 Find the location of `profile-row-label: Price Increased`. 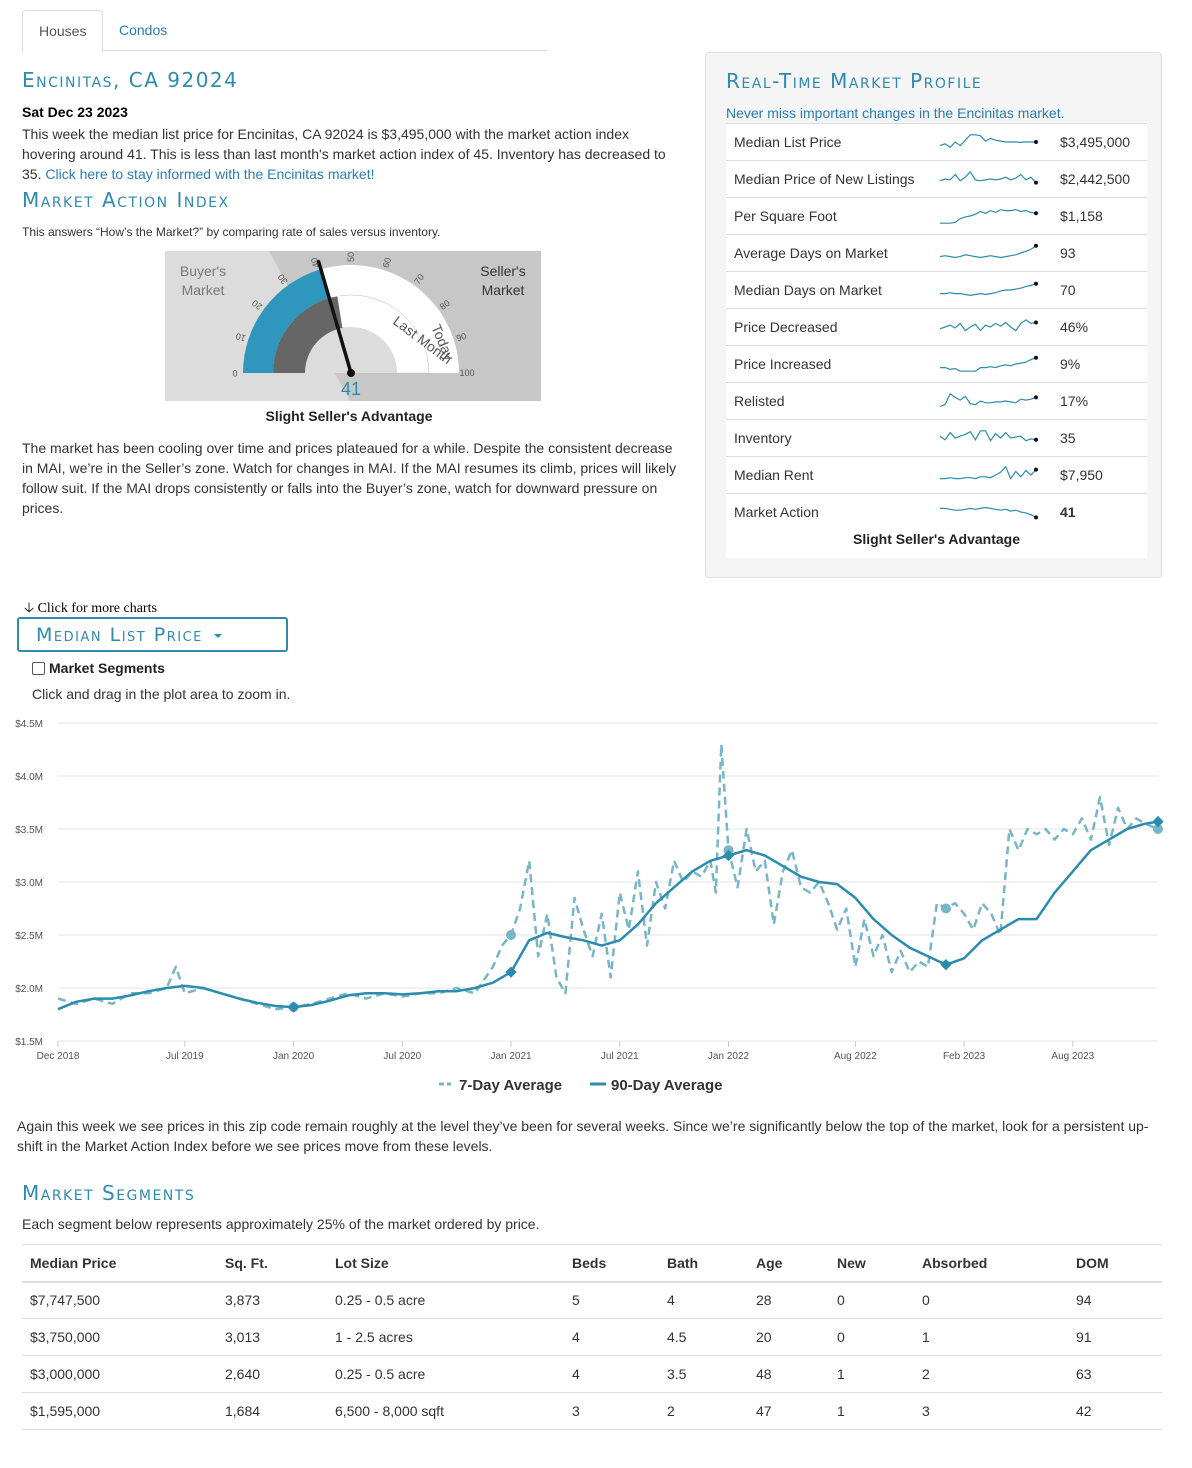

profile-row-label: Price Increased is located at coordinates (783, 364).